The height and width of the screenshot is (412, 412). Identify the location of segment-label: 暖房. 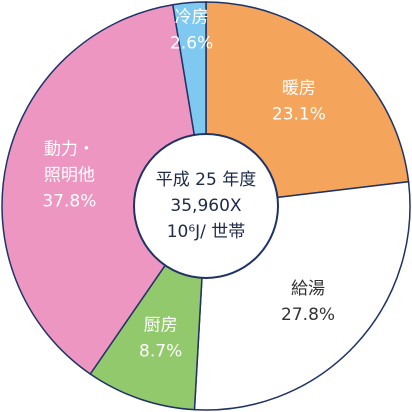
(299, 88).